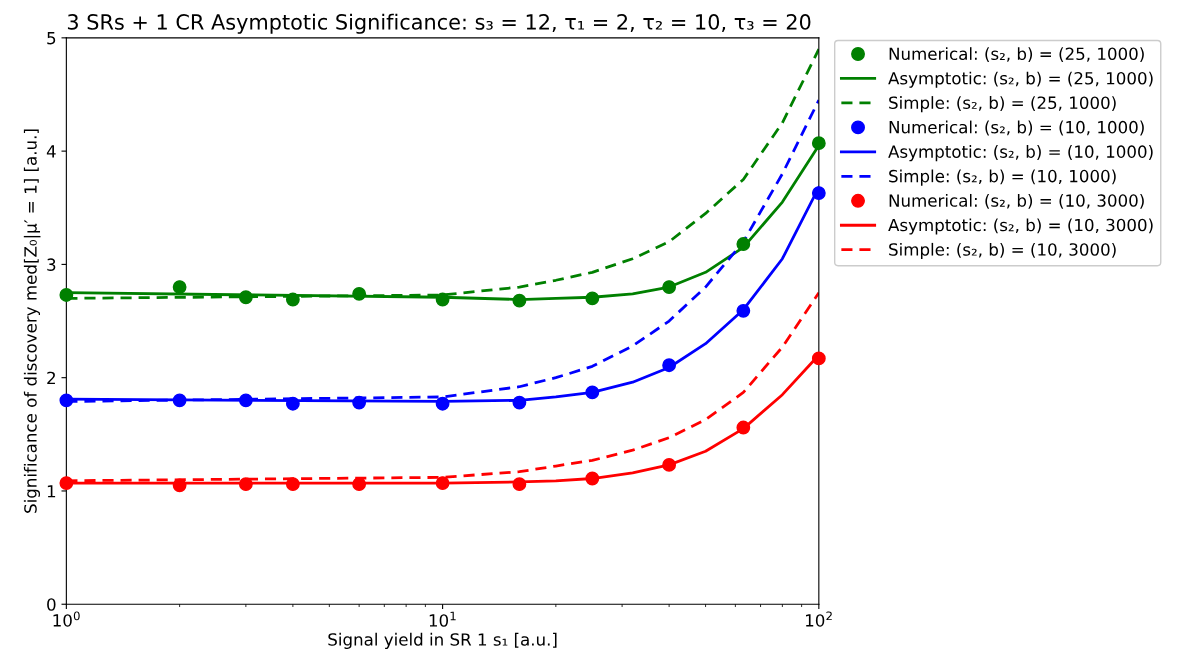 This screenshot has height=664, width=1185. What do you see at coordinates (51, 264) in the screenshot?
I see `y-tick-label: 3` at bounding box center [51, 264].